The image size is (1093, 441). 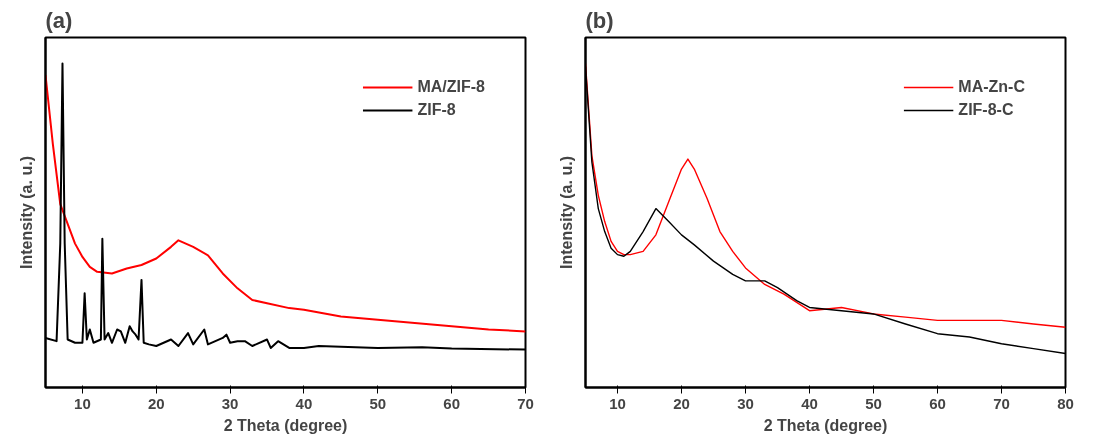 I want to click on legend-label: ZIF-8-C, so click(x=986, y=110).